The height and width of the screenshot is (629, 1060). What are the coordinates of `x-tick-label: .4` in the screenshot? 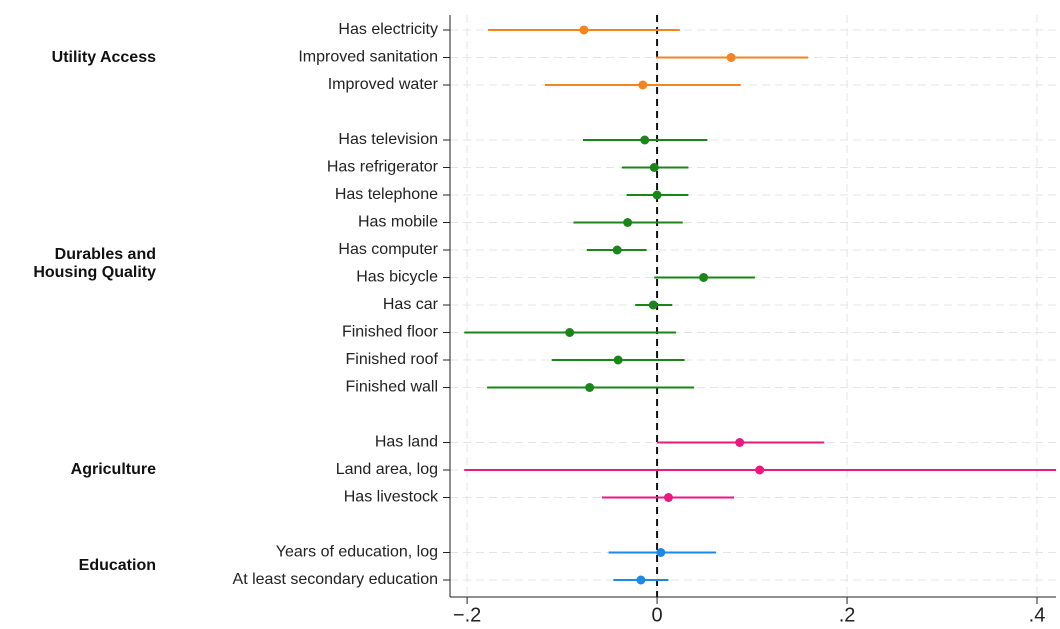 It's located at (1037, 615).